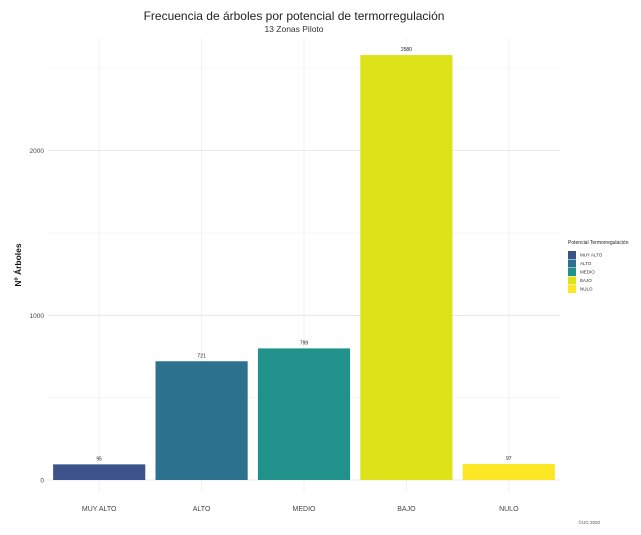 This screenshot has height=535, width=641. I want to click on data-label: 721, so click(201, 356).